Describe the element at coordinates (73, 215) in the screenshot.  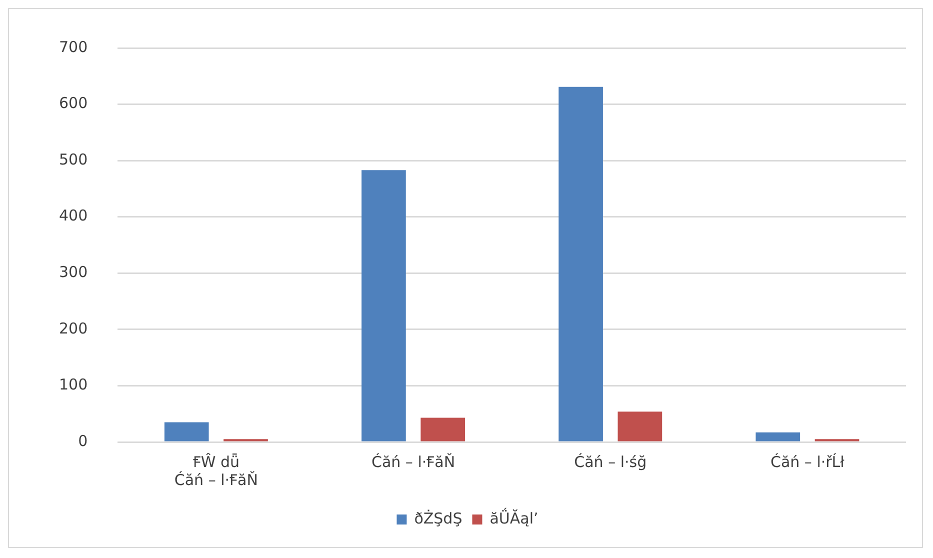
I see `y-tick-label: 400` at that location.